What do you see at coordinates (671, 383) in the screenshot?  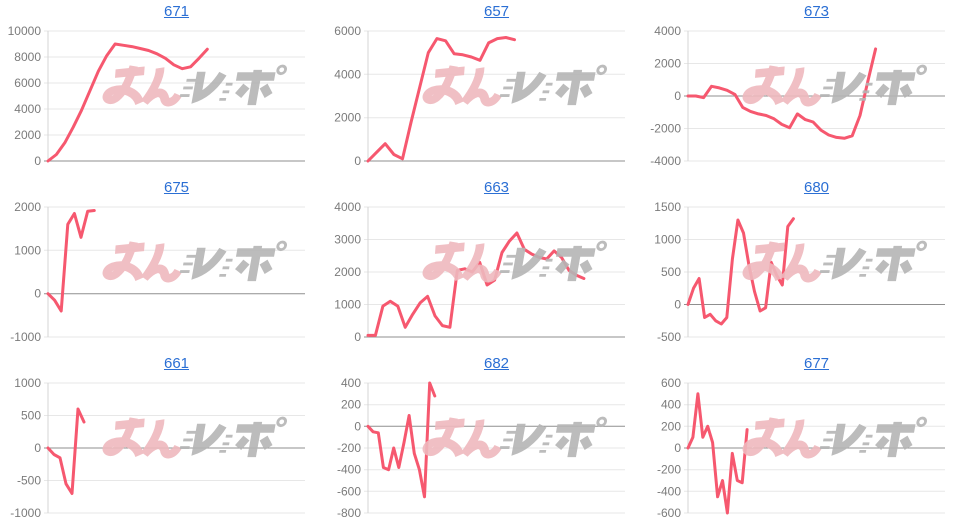 I see `y-tick-label: 600` at bounding box center [671, 383].